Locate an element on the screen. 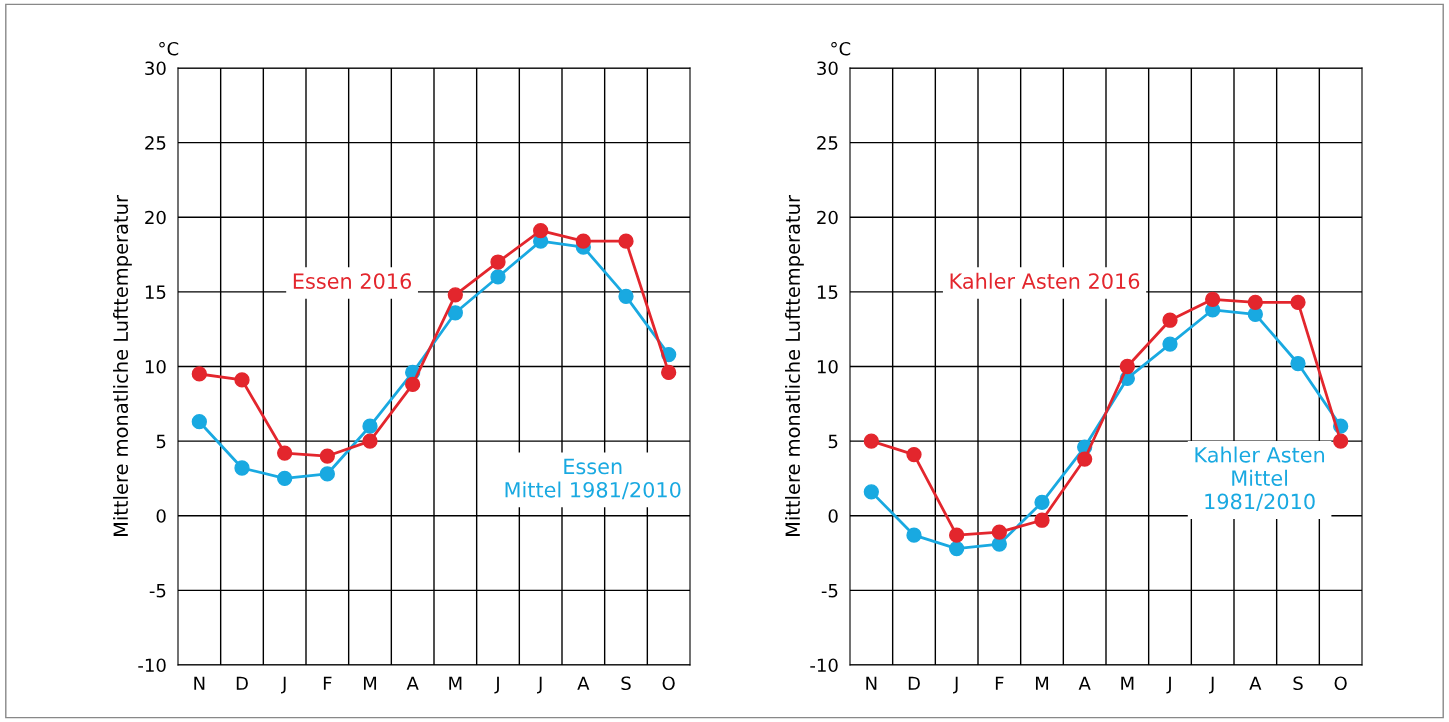 The image size is (1449, 722). series-label: Essen 2016 is located at coordinates (352, 281).